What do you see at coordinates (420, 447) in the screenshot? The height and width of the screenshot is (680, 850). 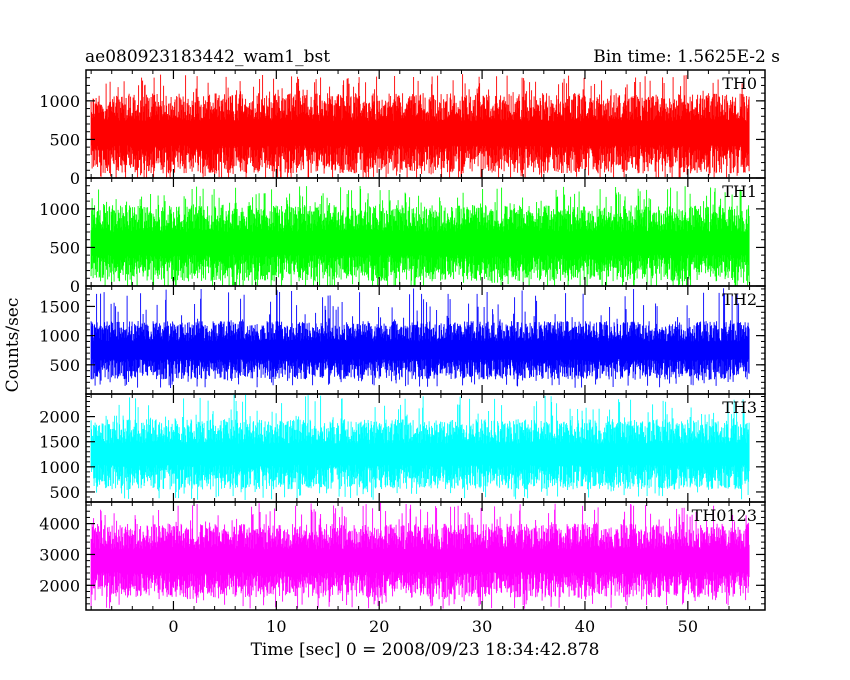 I see `series-th3` at bounding box center [420, 447].